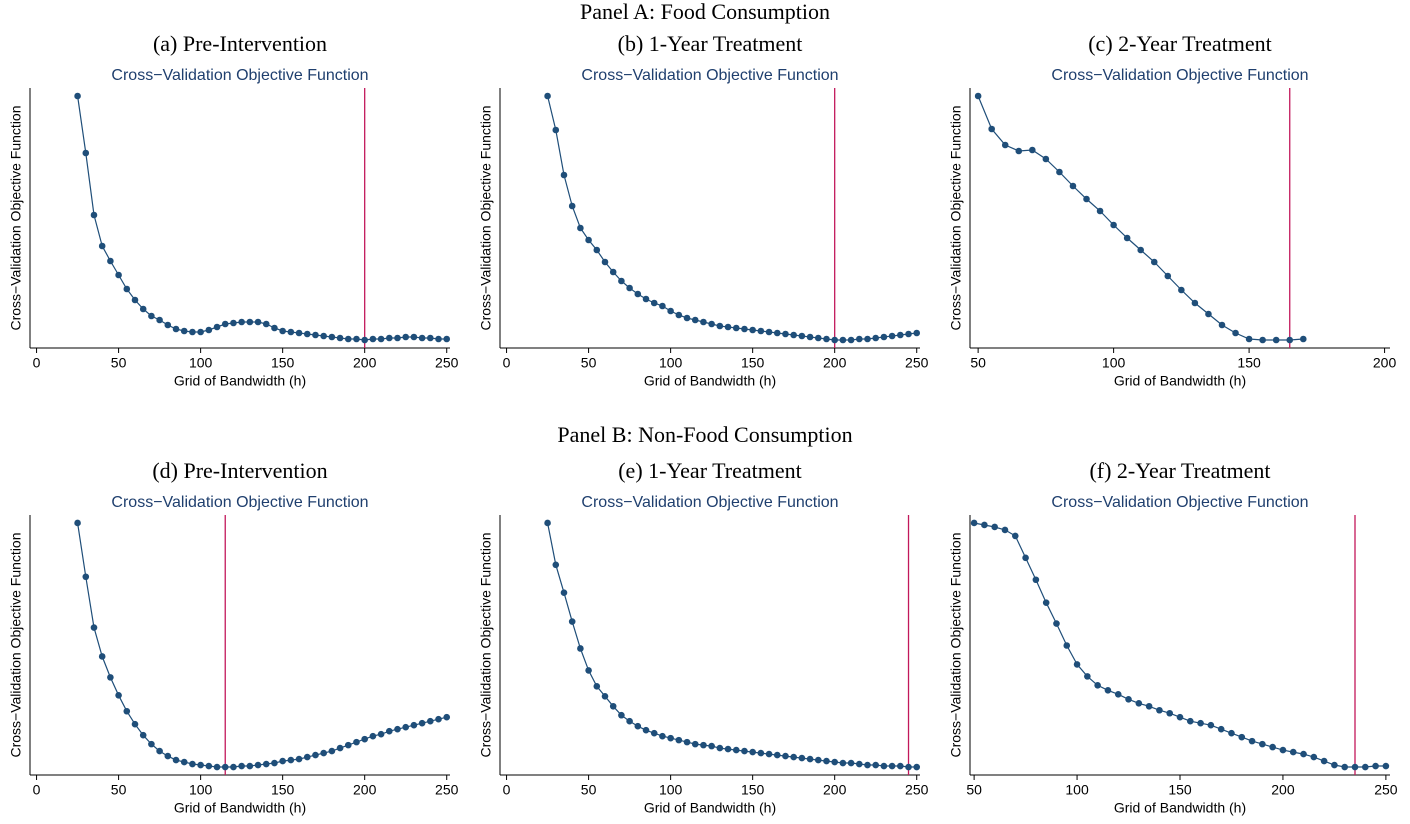 The image size is (1410, 824). What do you see at coordinates (365, 363) in the screenshot?
I see `x-tick-label: 200` at bounding box center [365, 363].